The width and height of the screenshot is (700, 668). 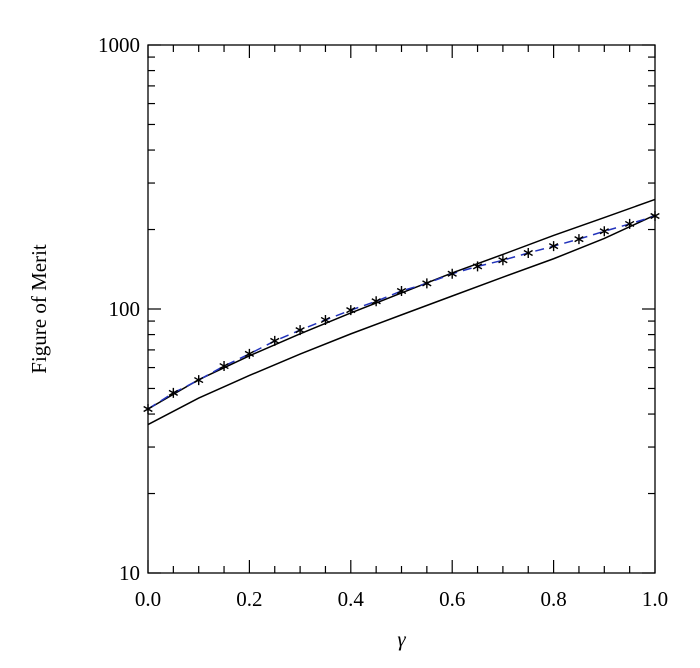 What do you see at coordinates (125, 309) in the screenshot?
I see `y-tick-label: 100` at bounding box center [125, 309].